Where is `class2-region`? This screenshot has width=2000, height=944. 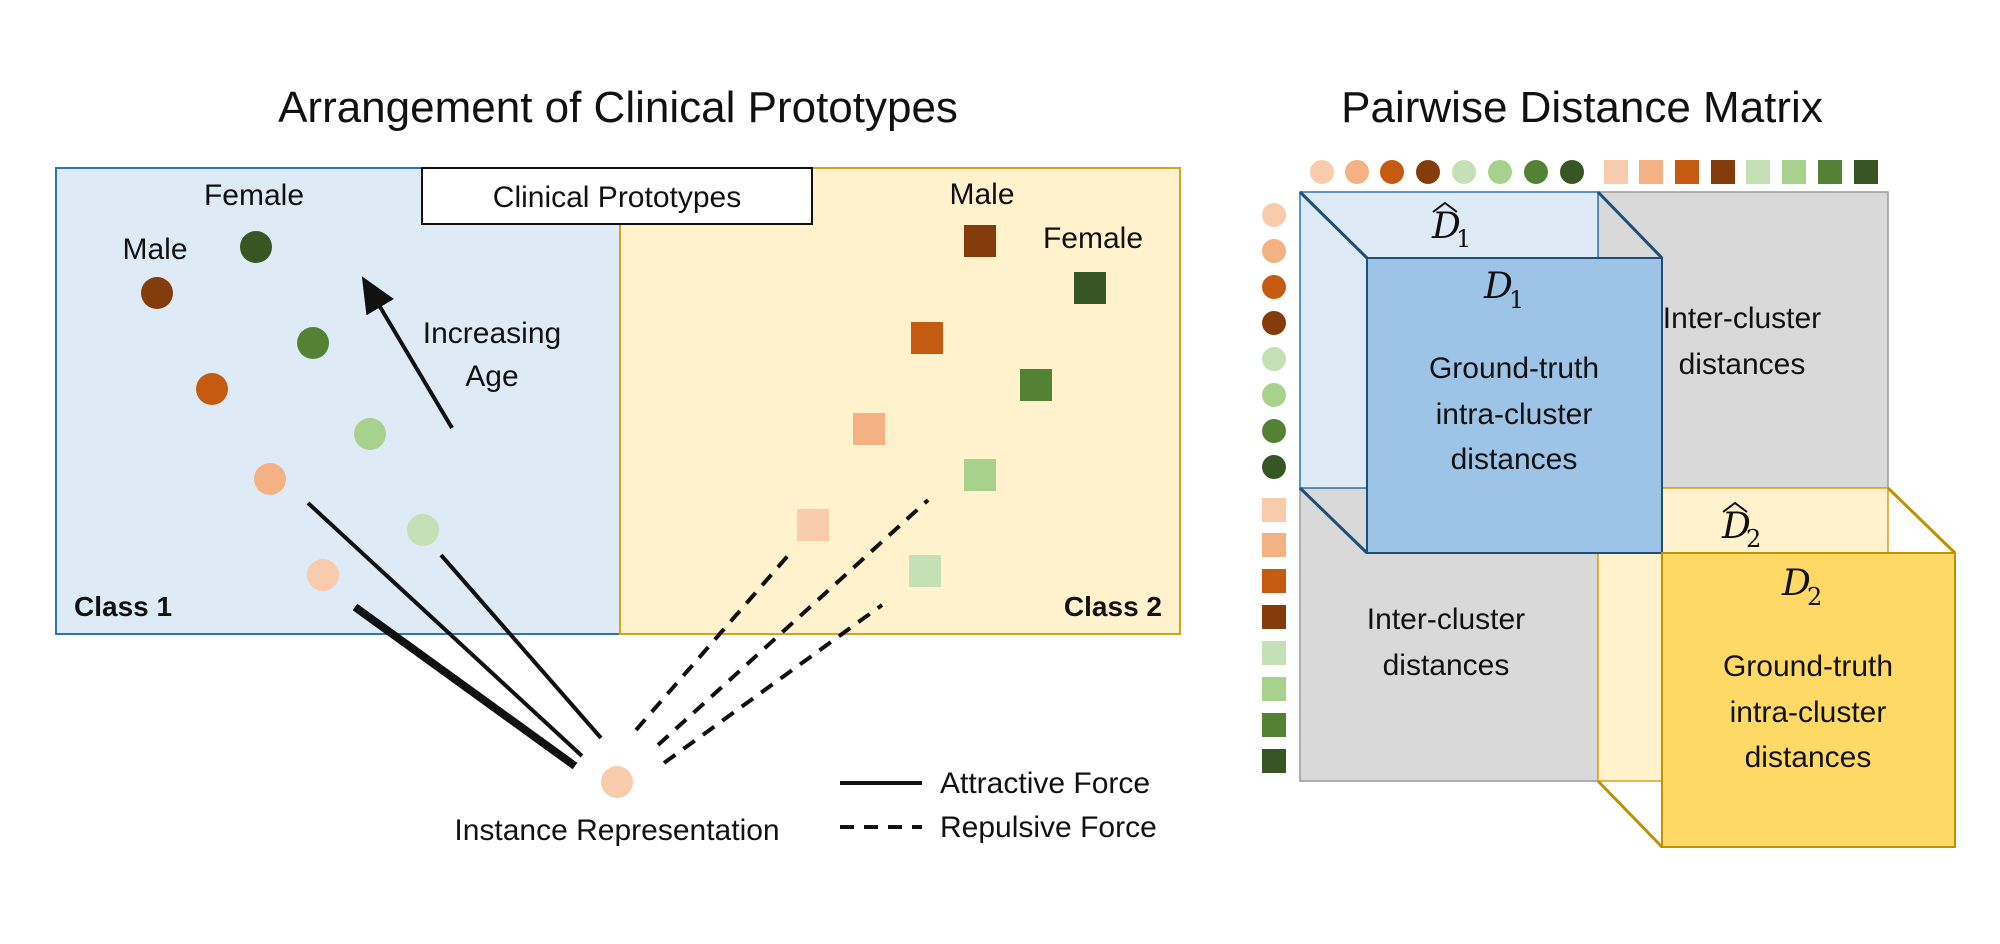 class2-region is located at coordinates (900, 401).